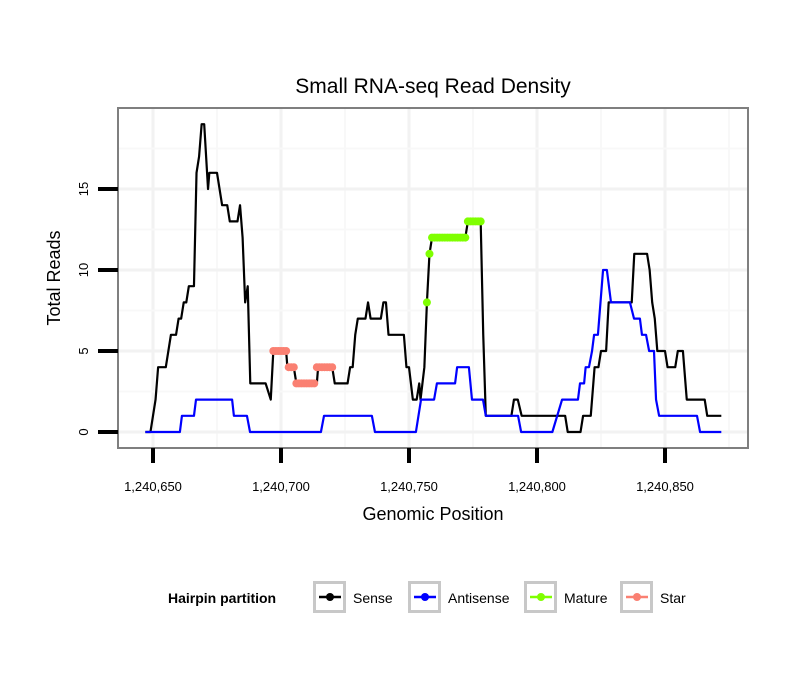 The width and height of the screenshot is (810, 695). Describe the element at coordinates (665, 486) in the screenshot. I see `x-tick-label: 1,240,850` at that location.